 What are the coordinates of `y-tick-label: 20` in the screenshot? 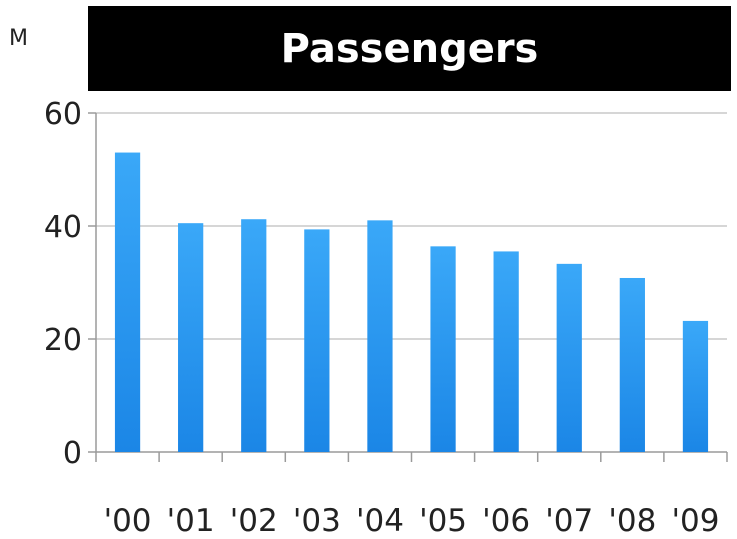 It's located at (63, 340).